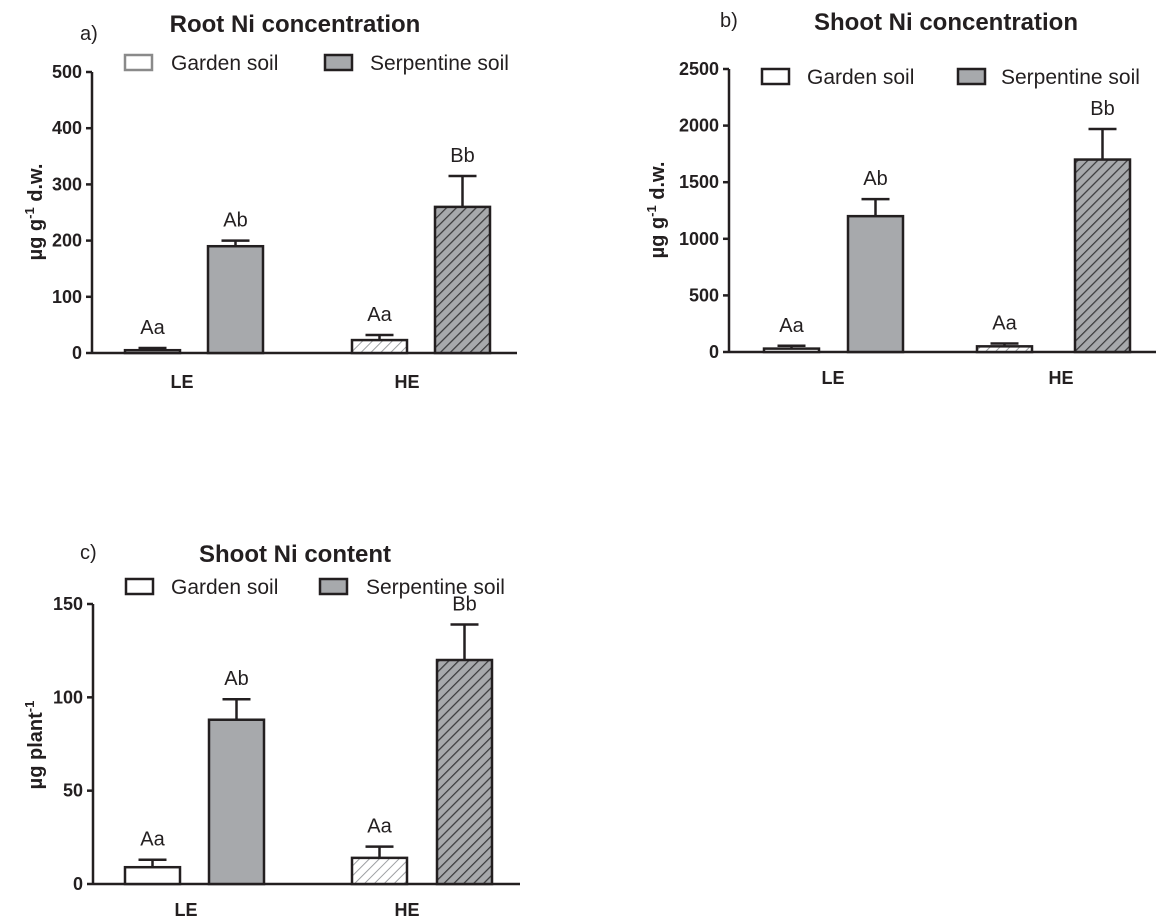 This screenshot has height=917, width=1158. I want to click on y-tick-label: 50, so click(73, 791).